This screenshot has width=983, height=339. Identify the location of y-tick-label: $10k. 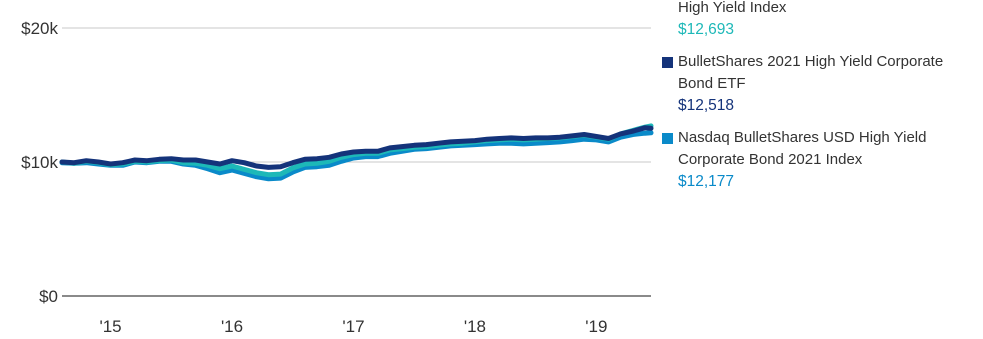
(39, 162).